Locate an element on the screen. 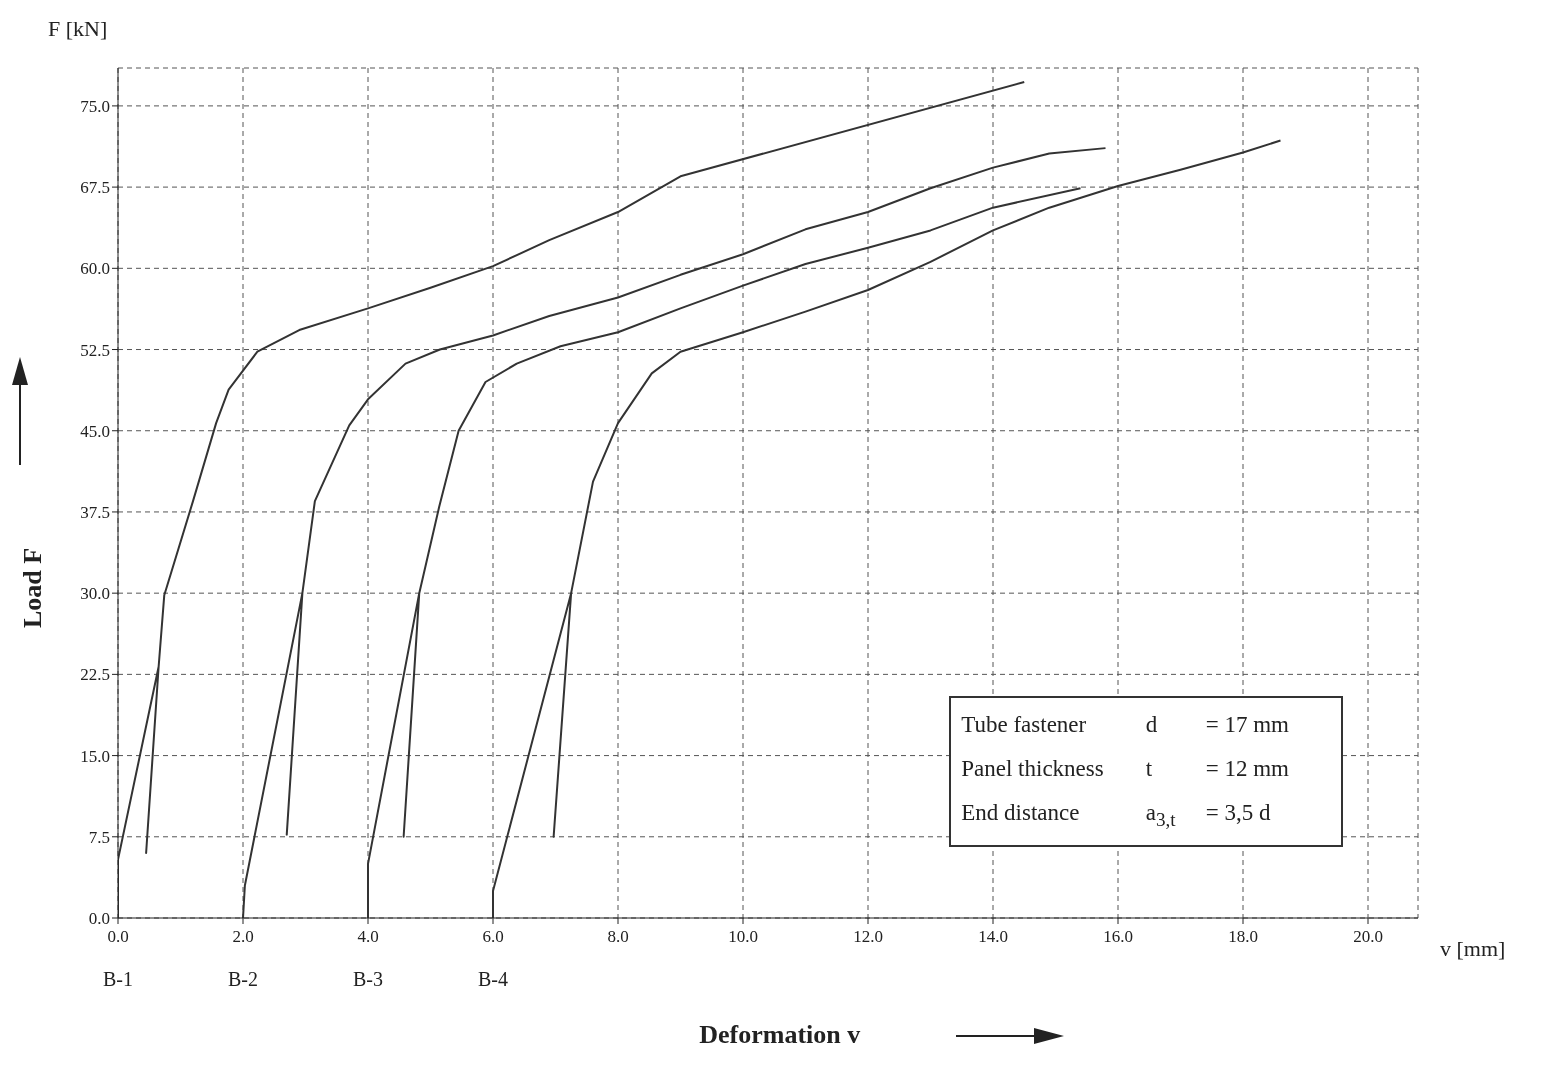 Image resolution: width=1550 pixels, height=1079 pixels. x-tick-label: 0.0 is located at coordinates (118, 937).